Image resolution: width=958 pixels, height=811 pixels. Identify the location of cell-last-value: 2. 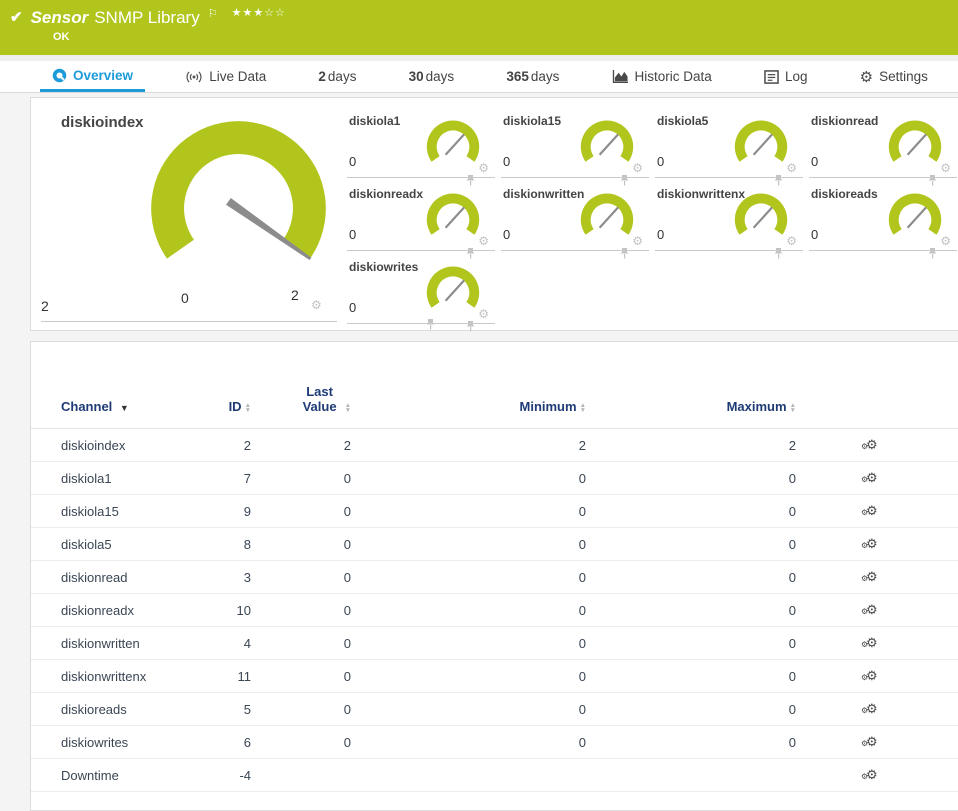
(309, 445).